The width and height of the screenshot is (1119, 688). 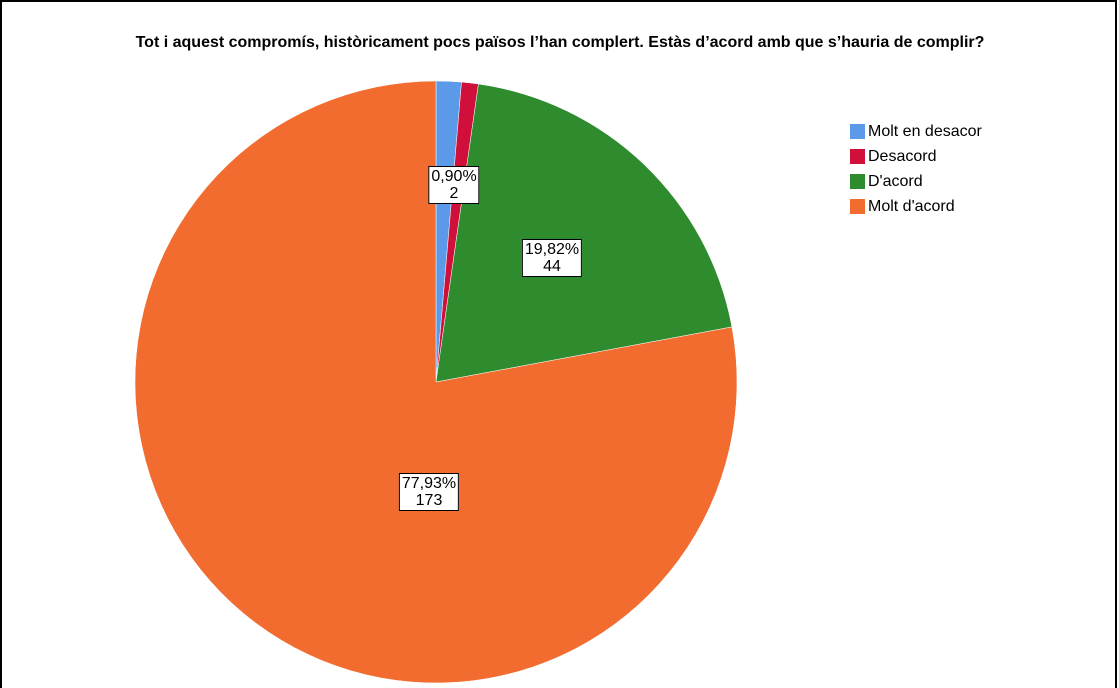 I want to click on legend-label: Desacord, so click(x=902, y=156).